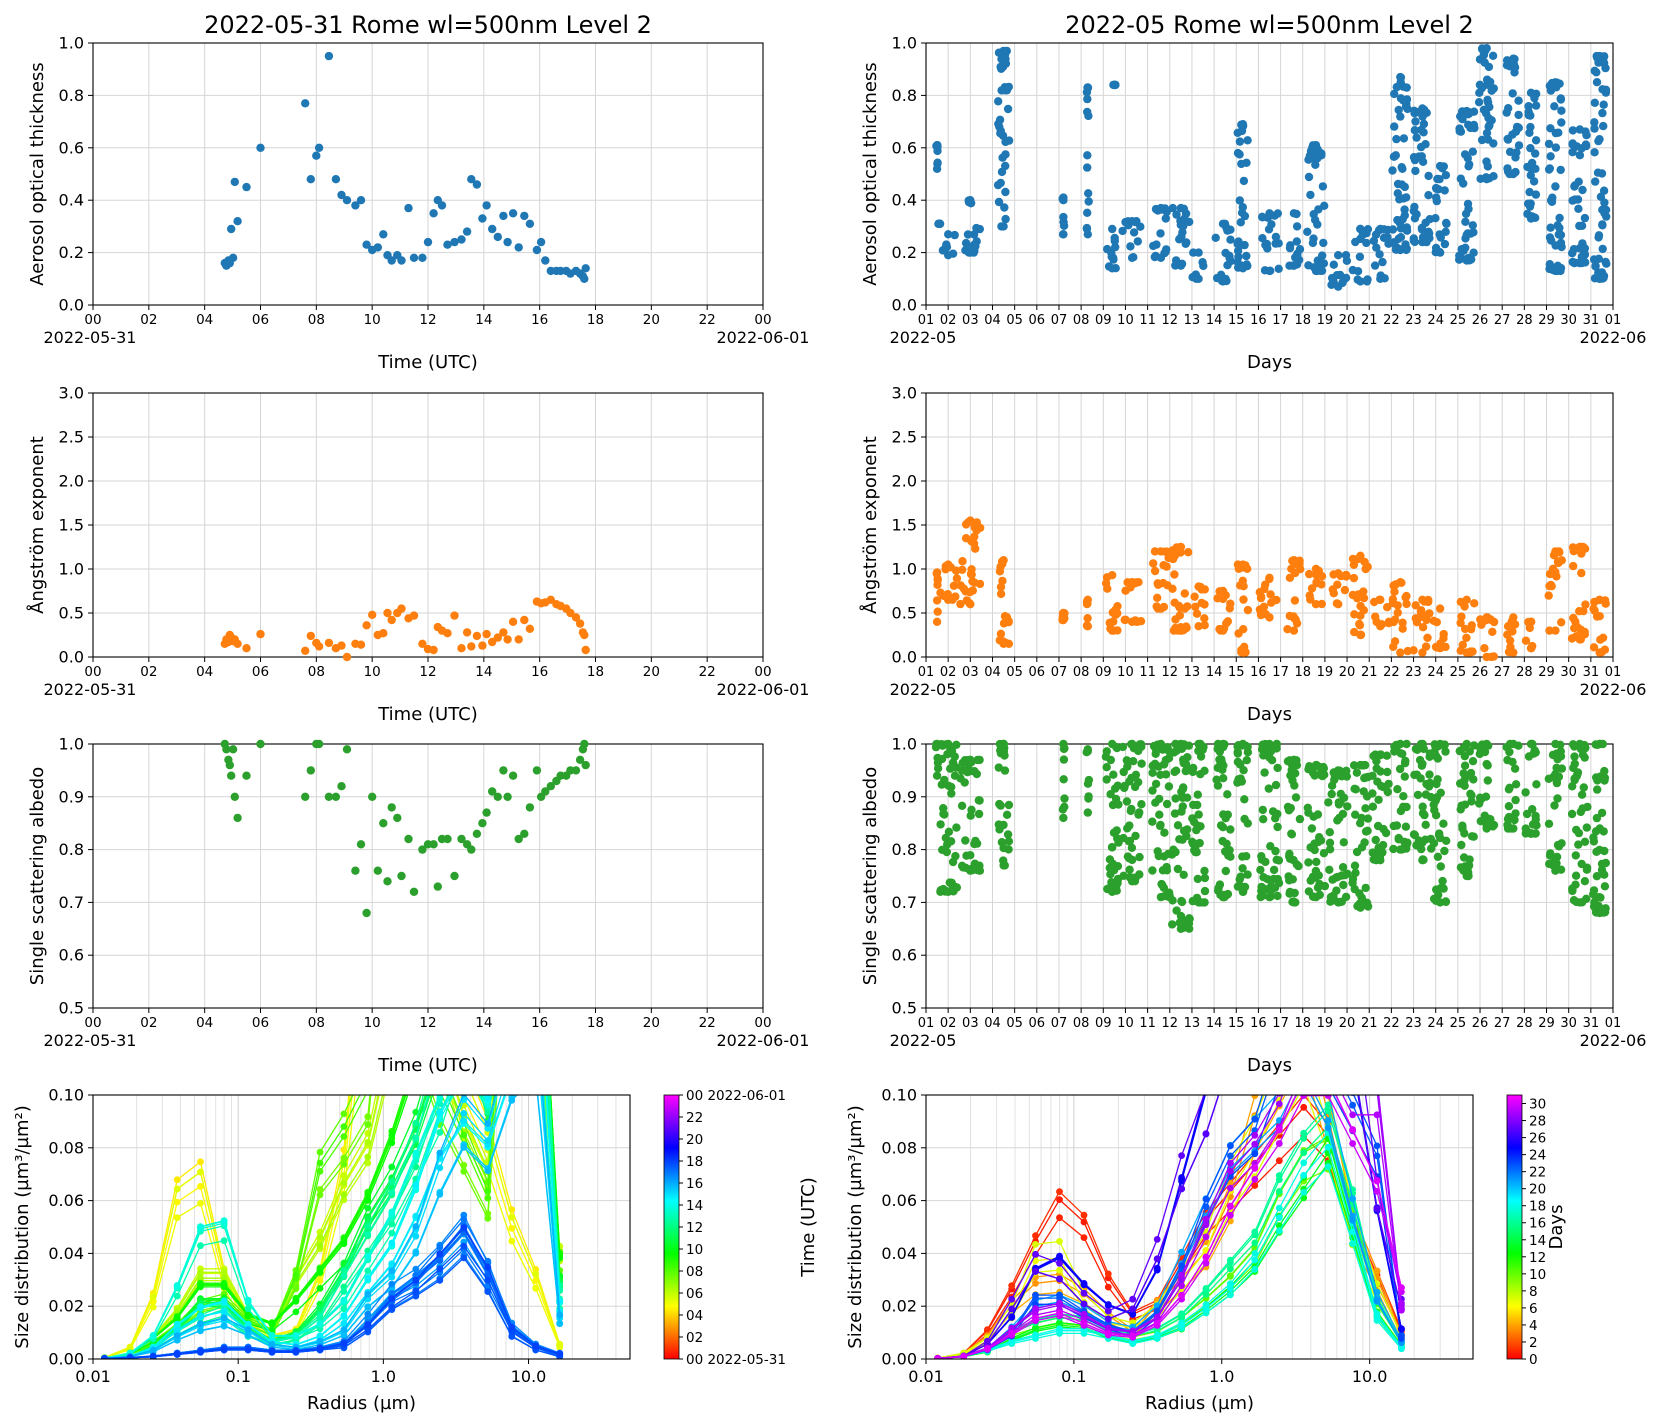  Describe the element at coordinates (1369, 1023) in the screenshot. I see `x-tick-label: 21` at that location.